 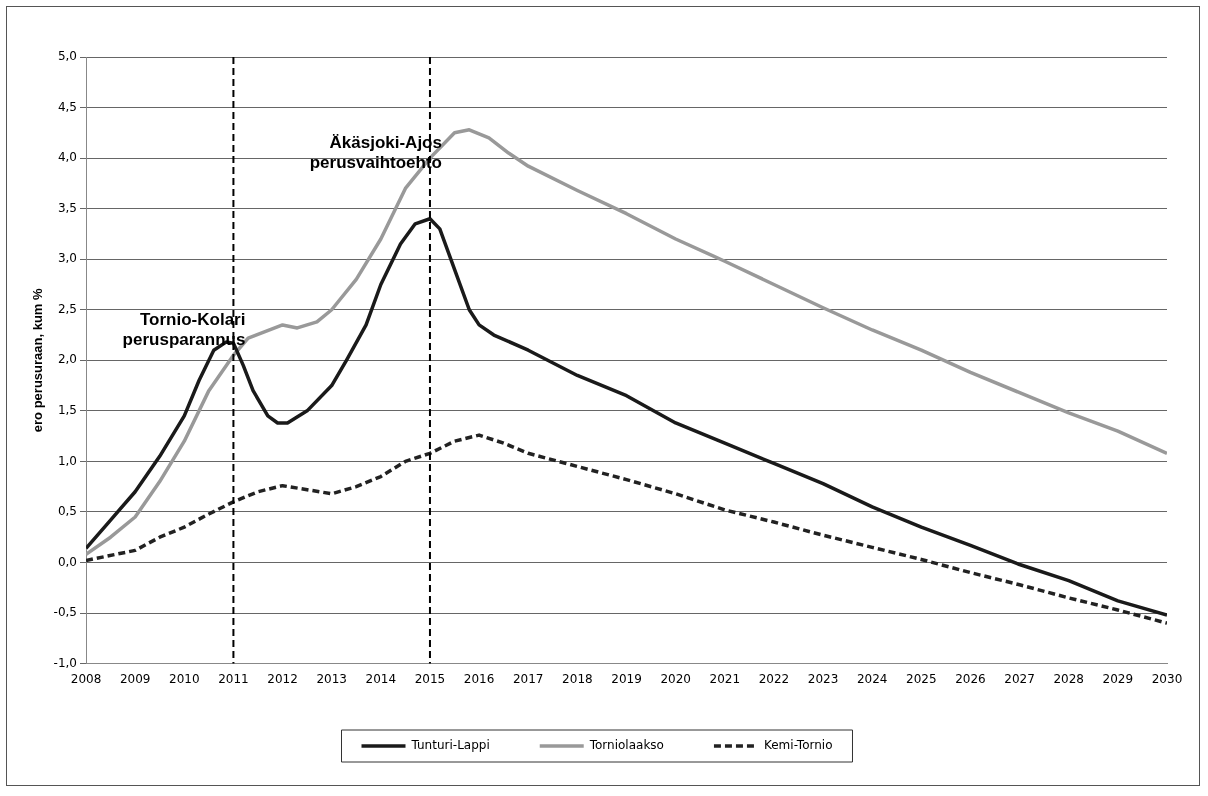 What do you see at coordinates (67, 308) in the screenshot?
I see `y-tick-label: 2,5` at bounding box center [67, 308].